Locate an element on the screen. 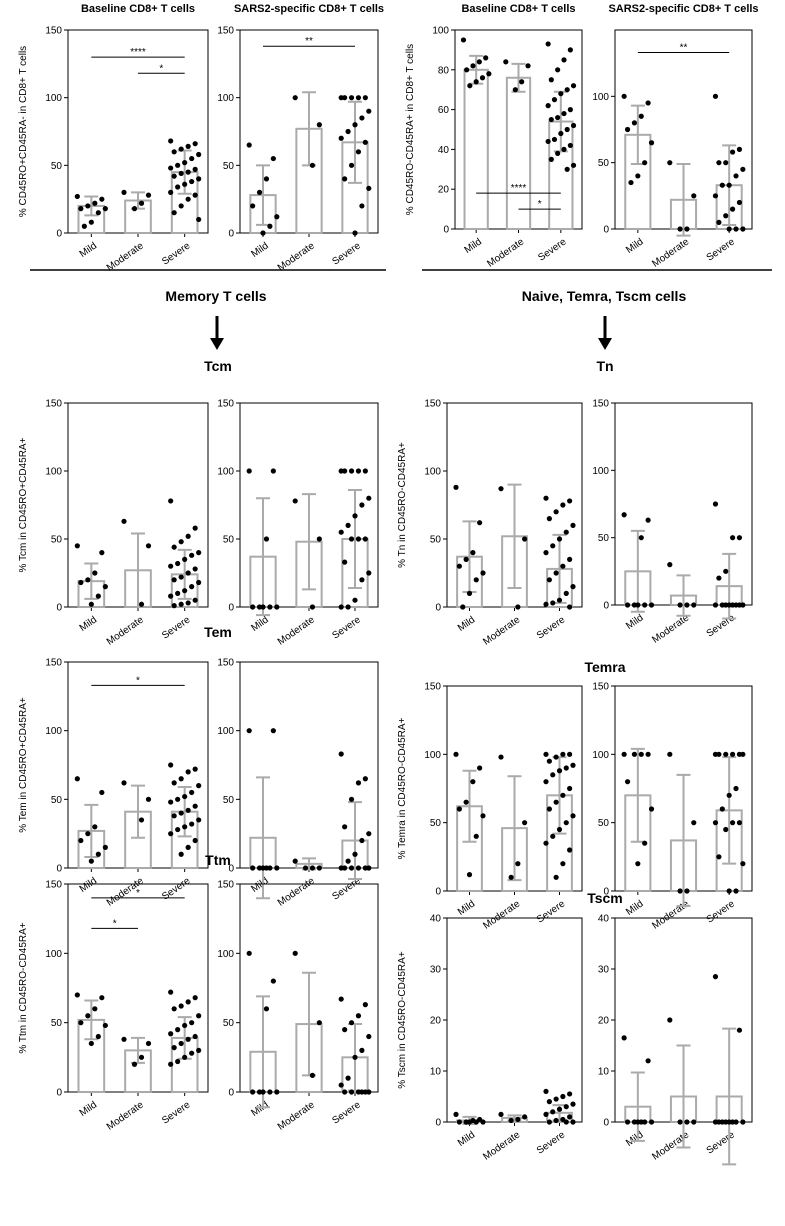 Image resolution: width=785 pixels, height=1226 pixels. significance-label: * is located at coordinates (138, 893).